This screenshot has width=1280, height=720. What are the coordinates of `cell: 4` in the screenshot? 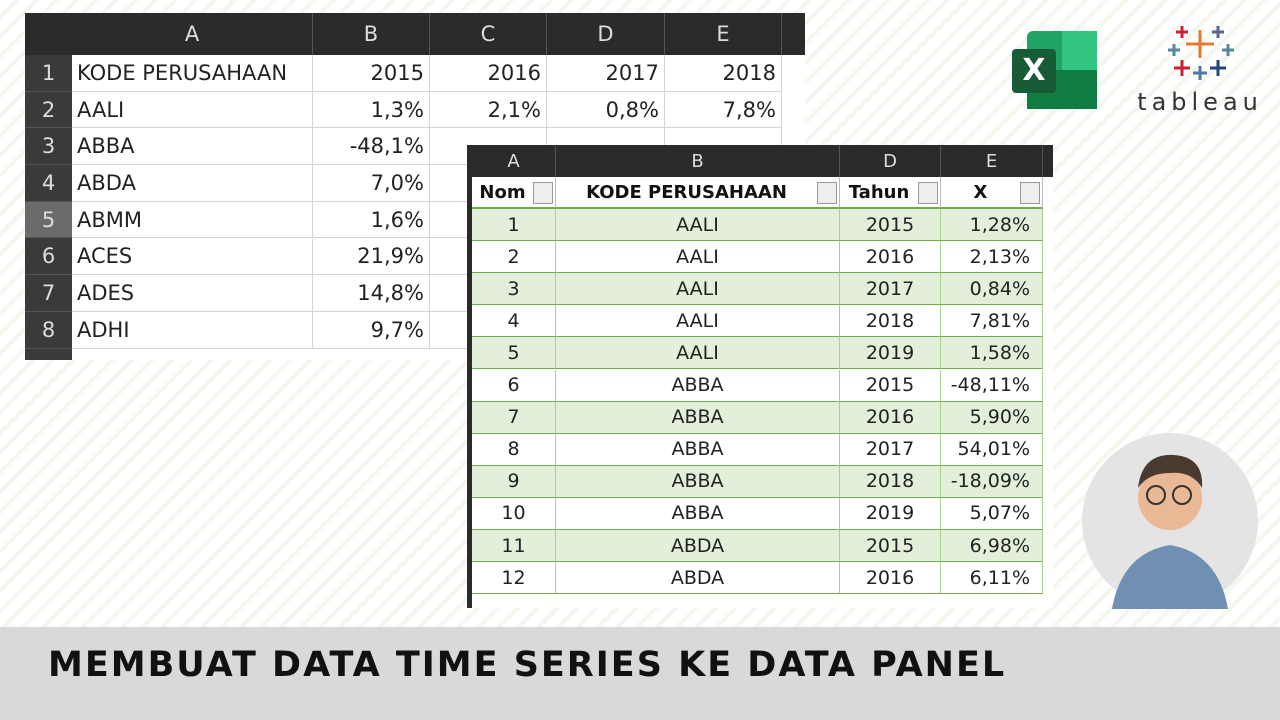 It's located at (514, 321).